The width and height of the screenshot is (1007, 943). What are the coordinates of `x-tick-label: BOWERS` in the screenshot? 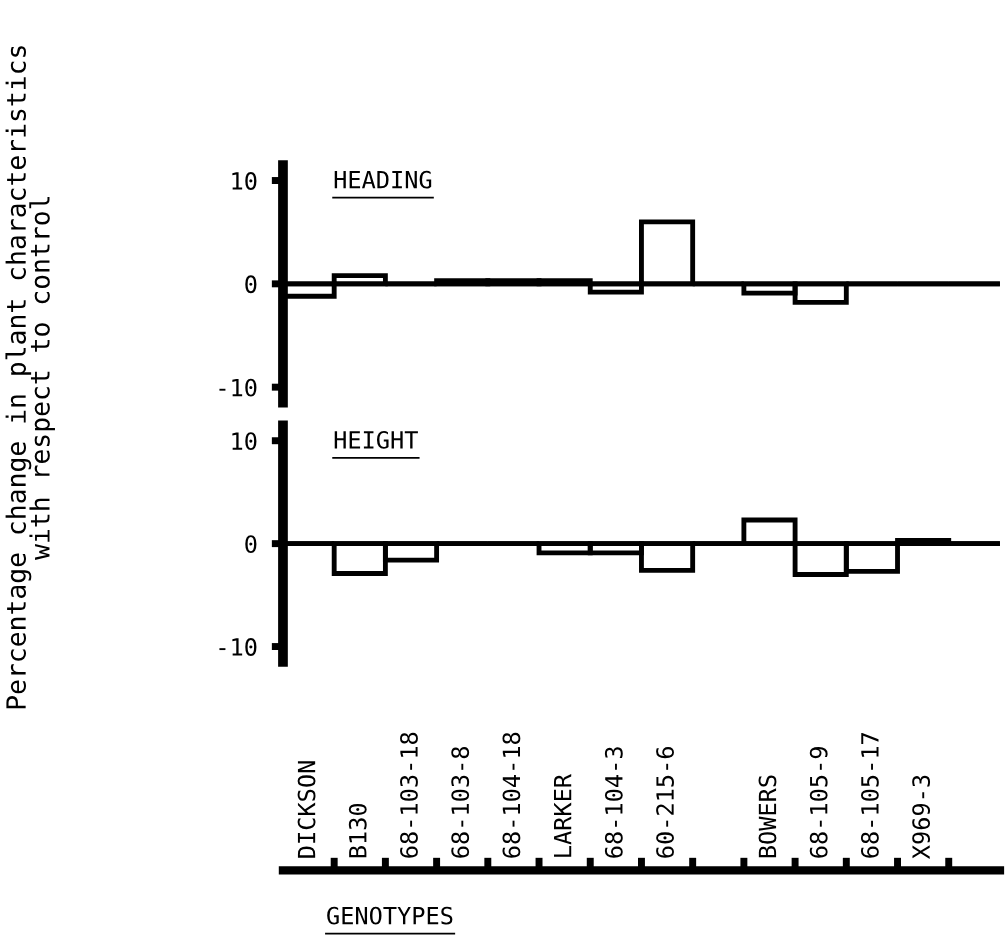 It's located at (767, 816).